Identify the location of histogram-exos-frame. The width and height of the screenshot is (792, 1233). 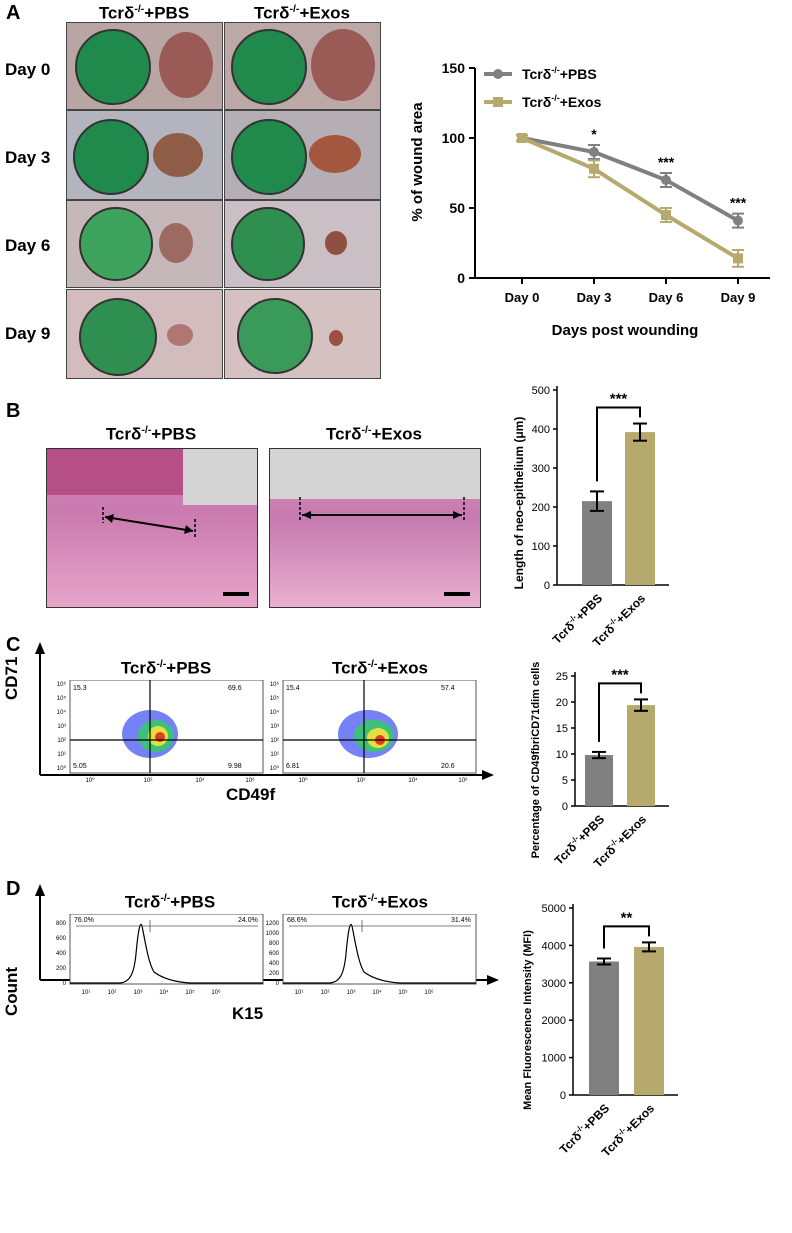
(379, 949).